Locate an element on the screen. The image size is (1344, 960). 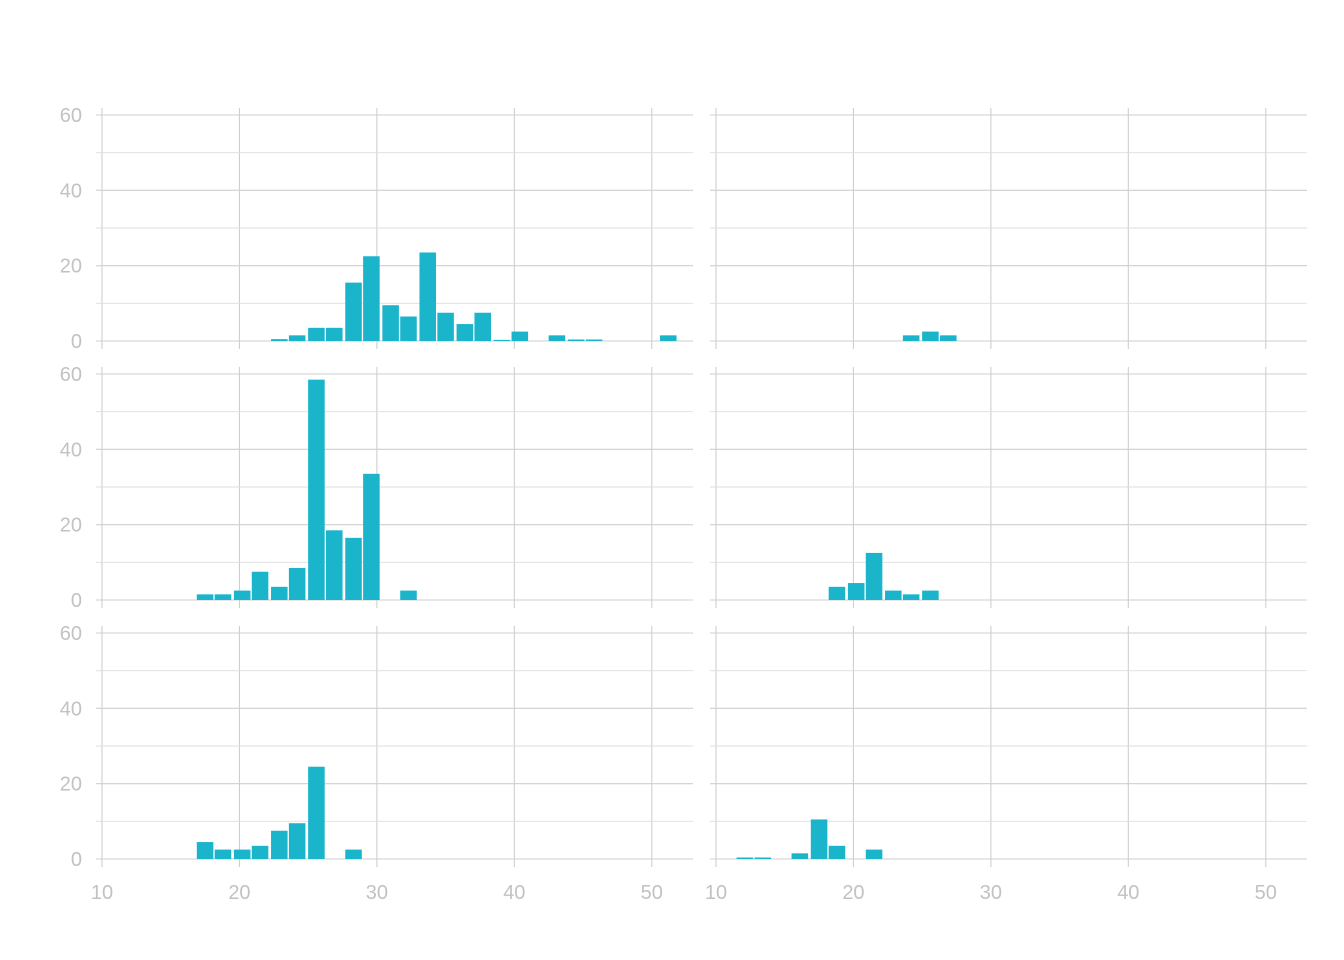
facet-panel-2-1: 0 20 40 60 is located at coordinates (376, 488).